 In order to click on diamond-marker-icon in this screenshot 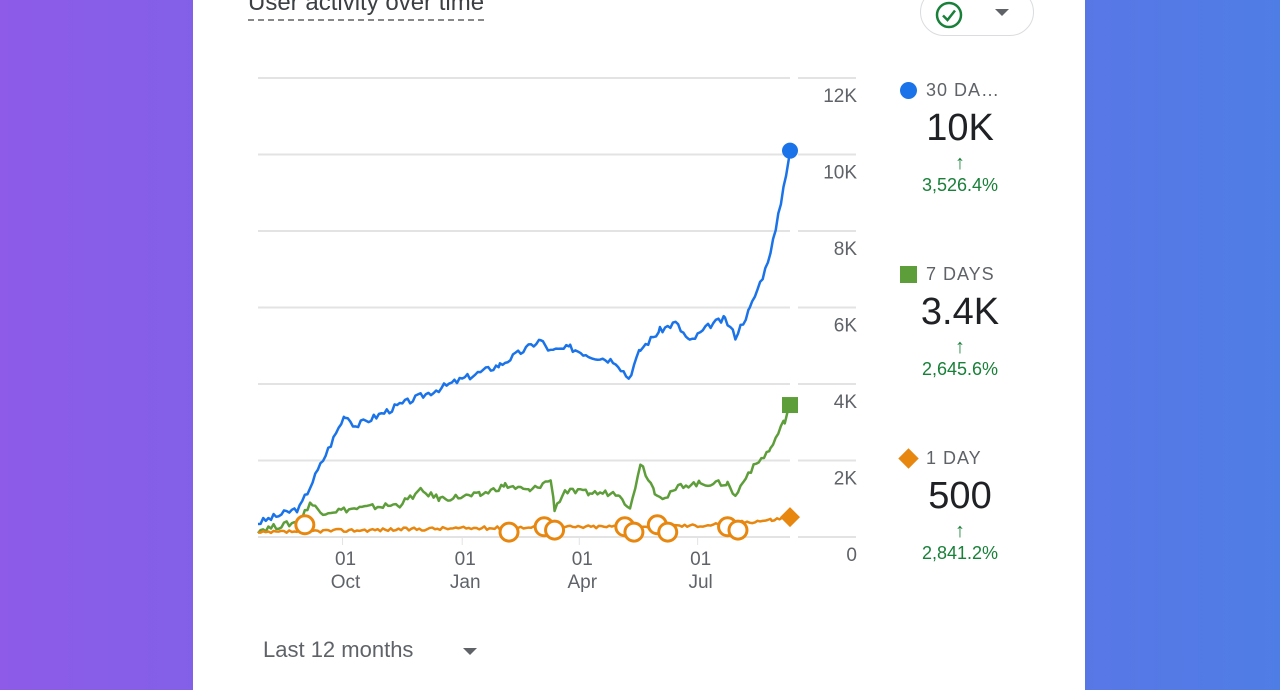, I will do `click(908, 458)`.